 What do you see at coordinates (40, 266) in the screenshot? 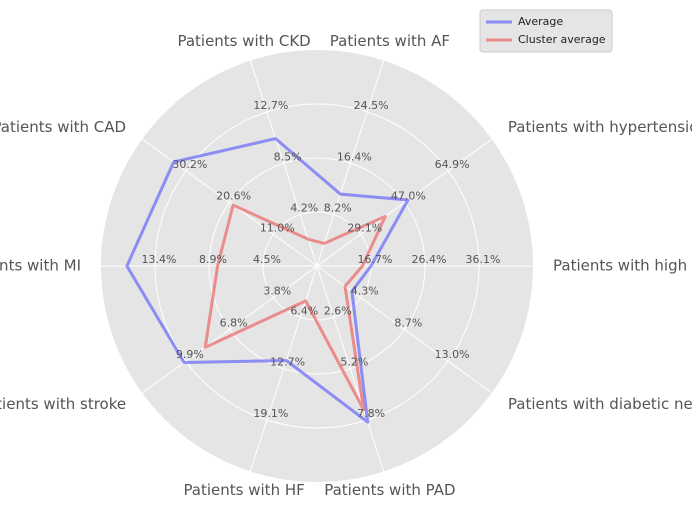
I see `category-label: Patients with MI` at bounding box center [40, 266].